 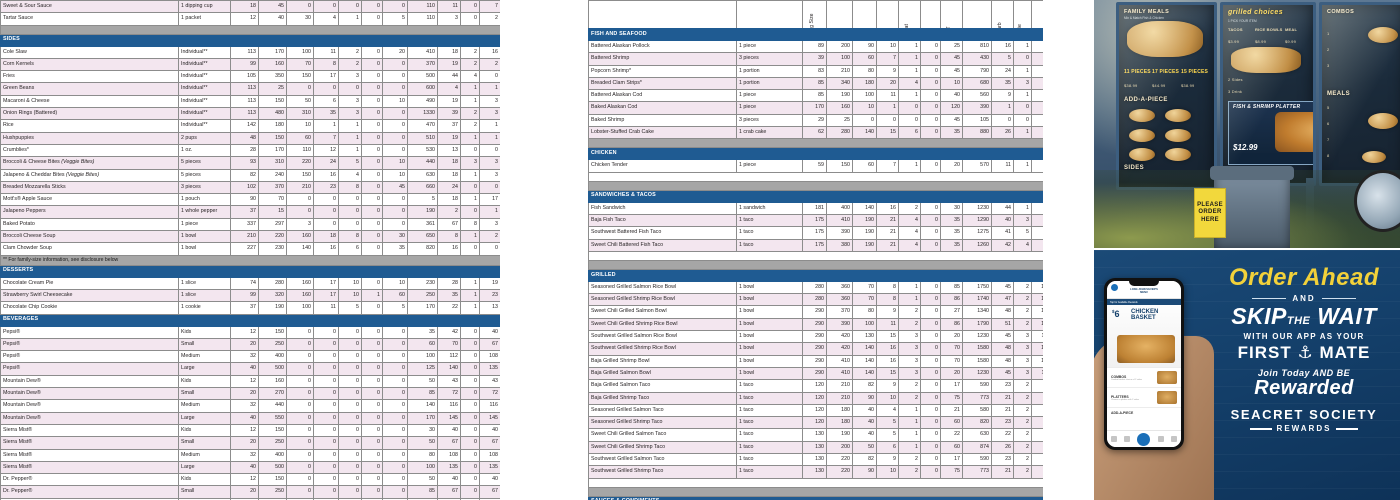 I want to click on app-account-icon, so click(x=1114, y=287).